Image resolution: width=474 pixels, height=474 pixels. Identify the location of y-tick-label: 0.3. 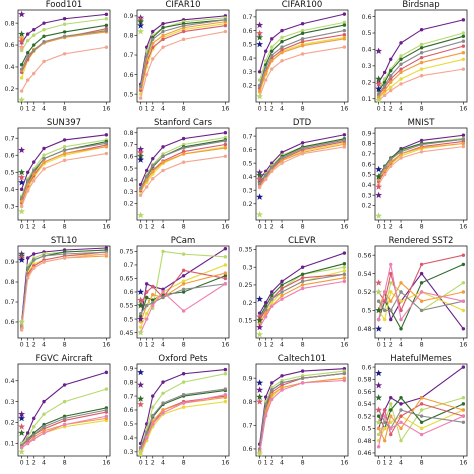
(247, 190).